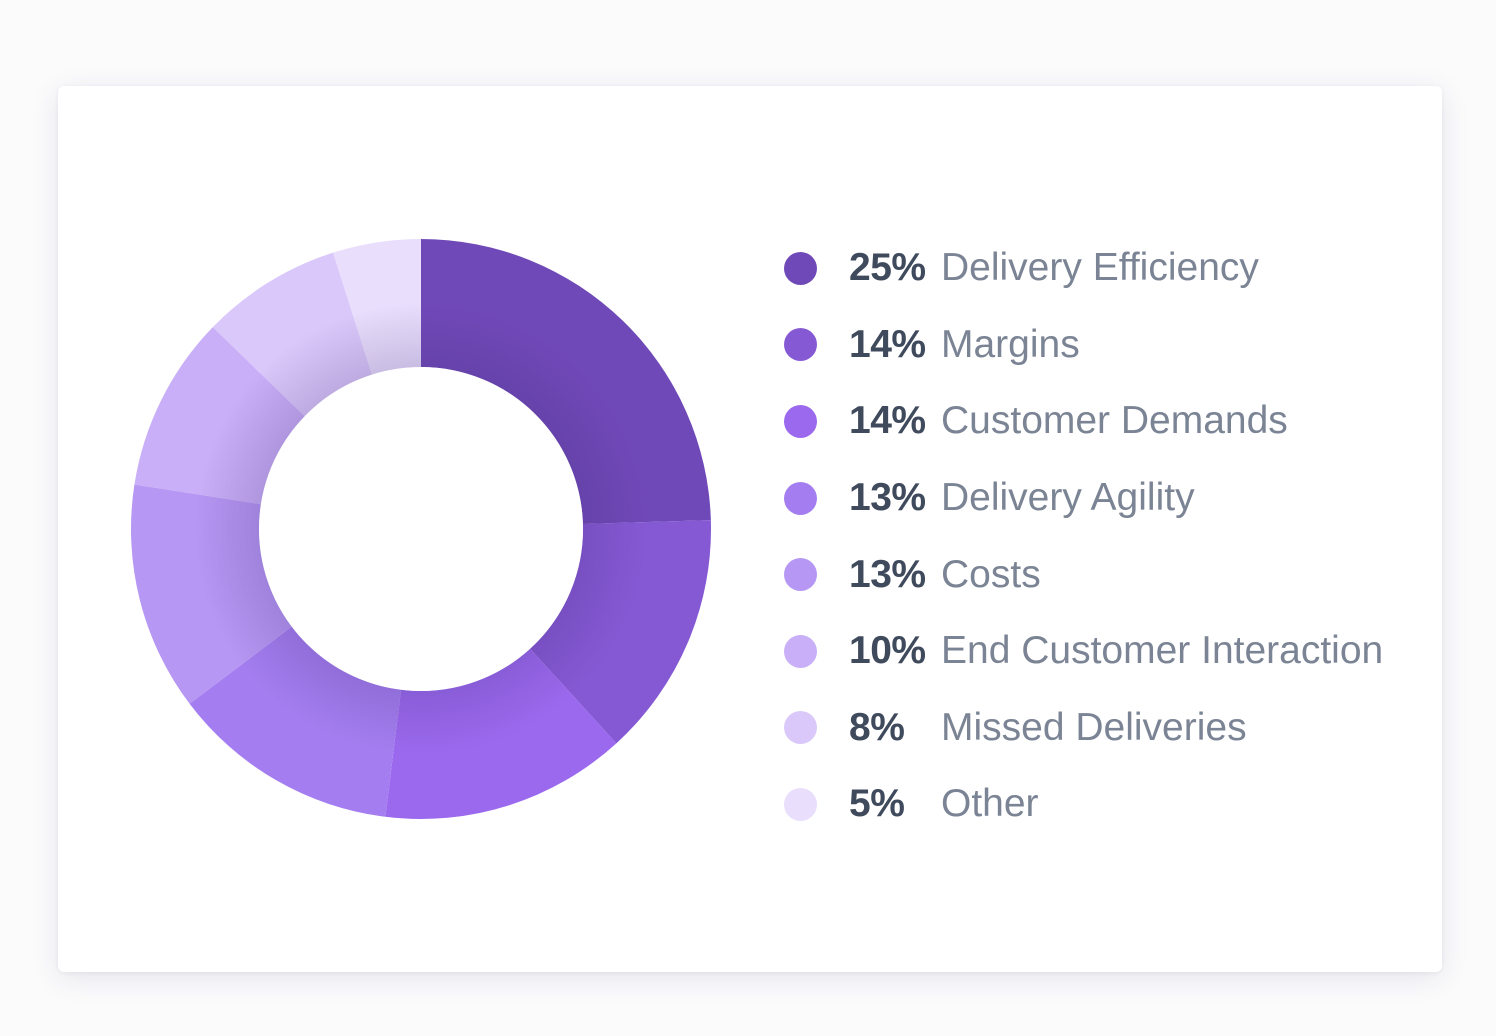 This screenshot has width=1496, height=1036. I want to click on legend-item-customer-demands: 14% Customer Demands, so click(1083, 421).